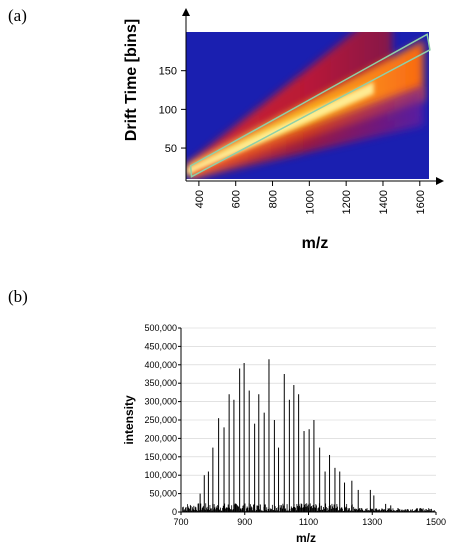 Image resolution: width=456 pixels, height=550 pixels. What do you see at coordinates (347, 202) in the screenshot?
I see `x-tick-label: 1200` at bounding box center [347, 202].